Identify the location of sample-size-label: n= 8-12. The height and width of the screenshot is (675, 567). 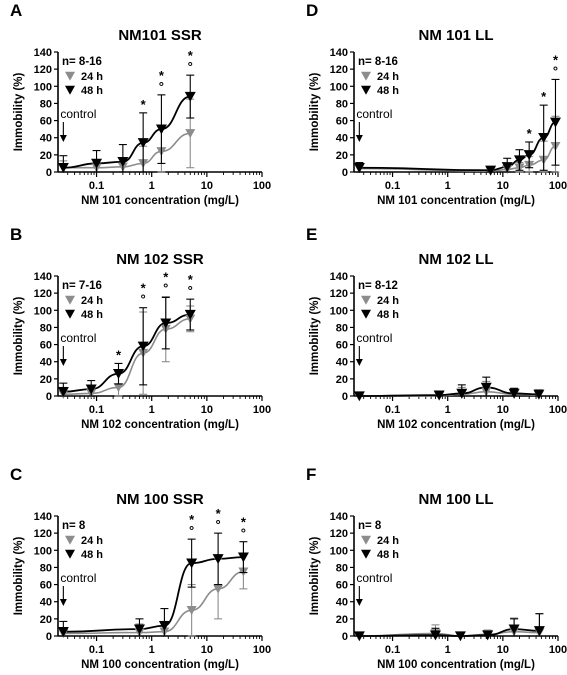
(378, 286).